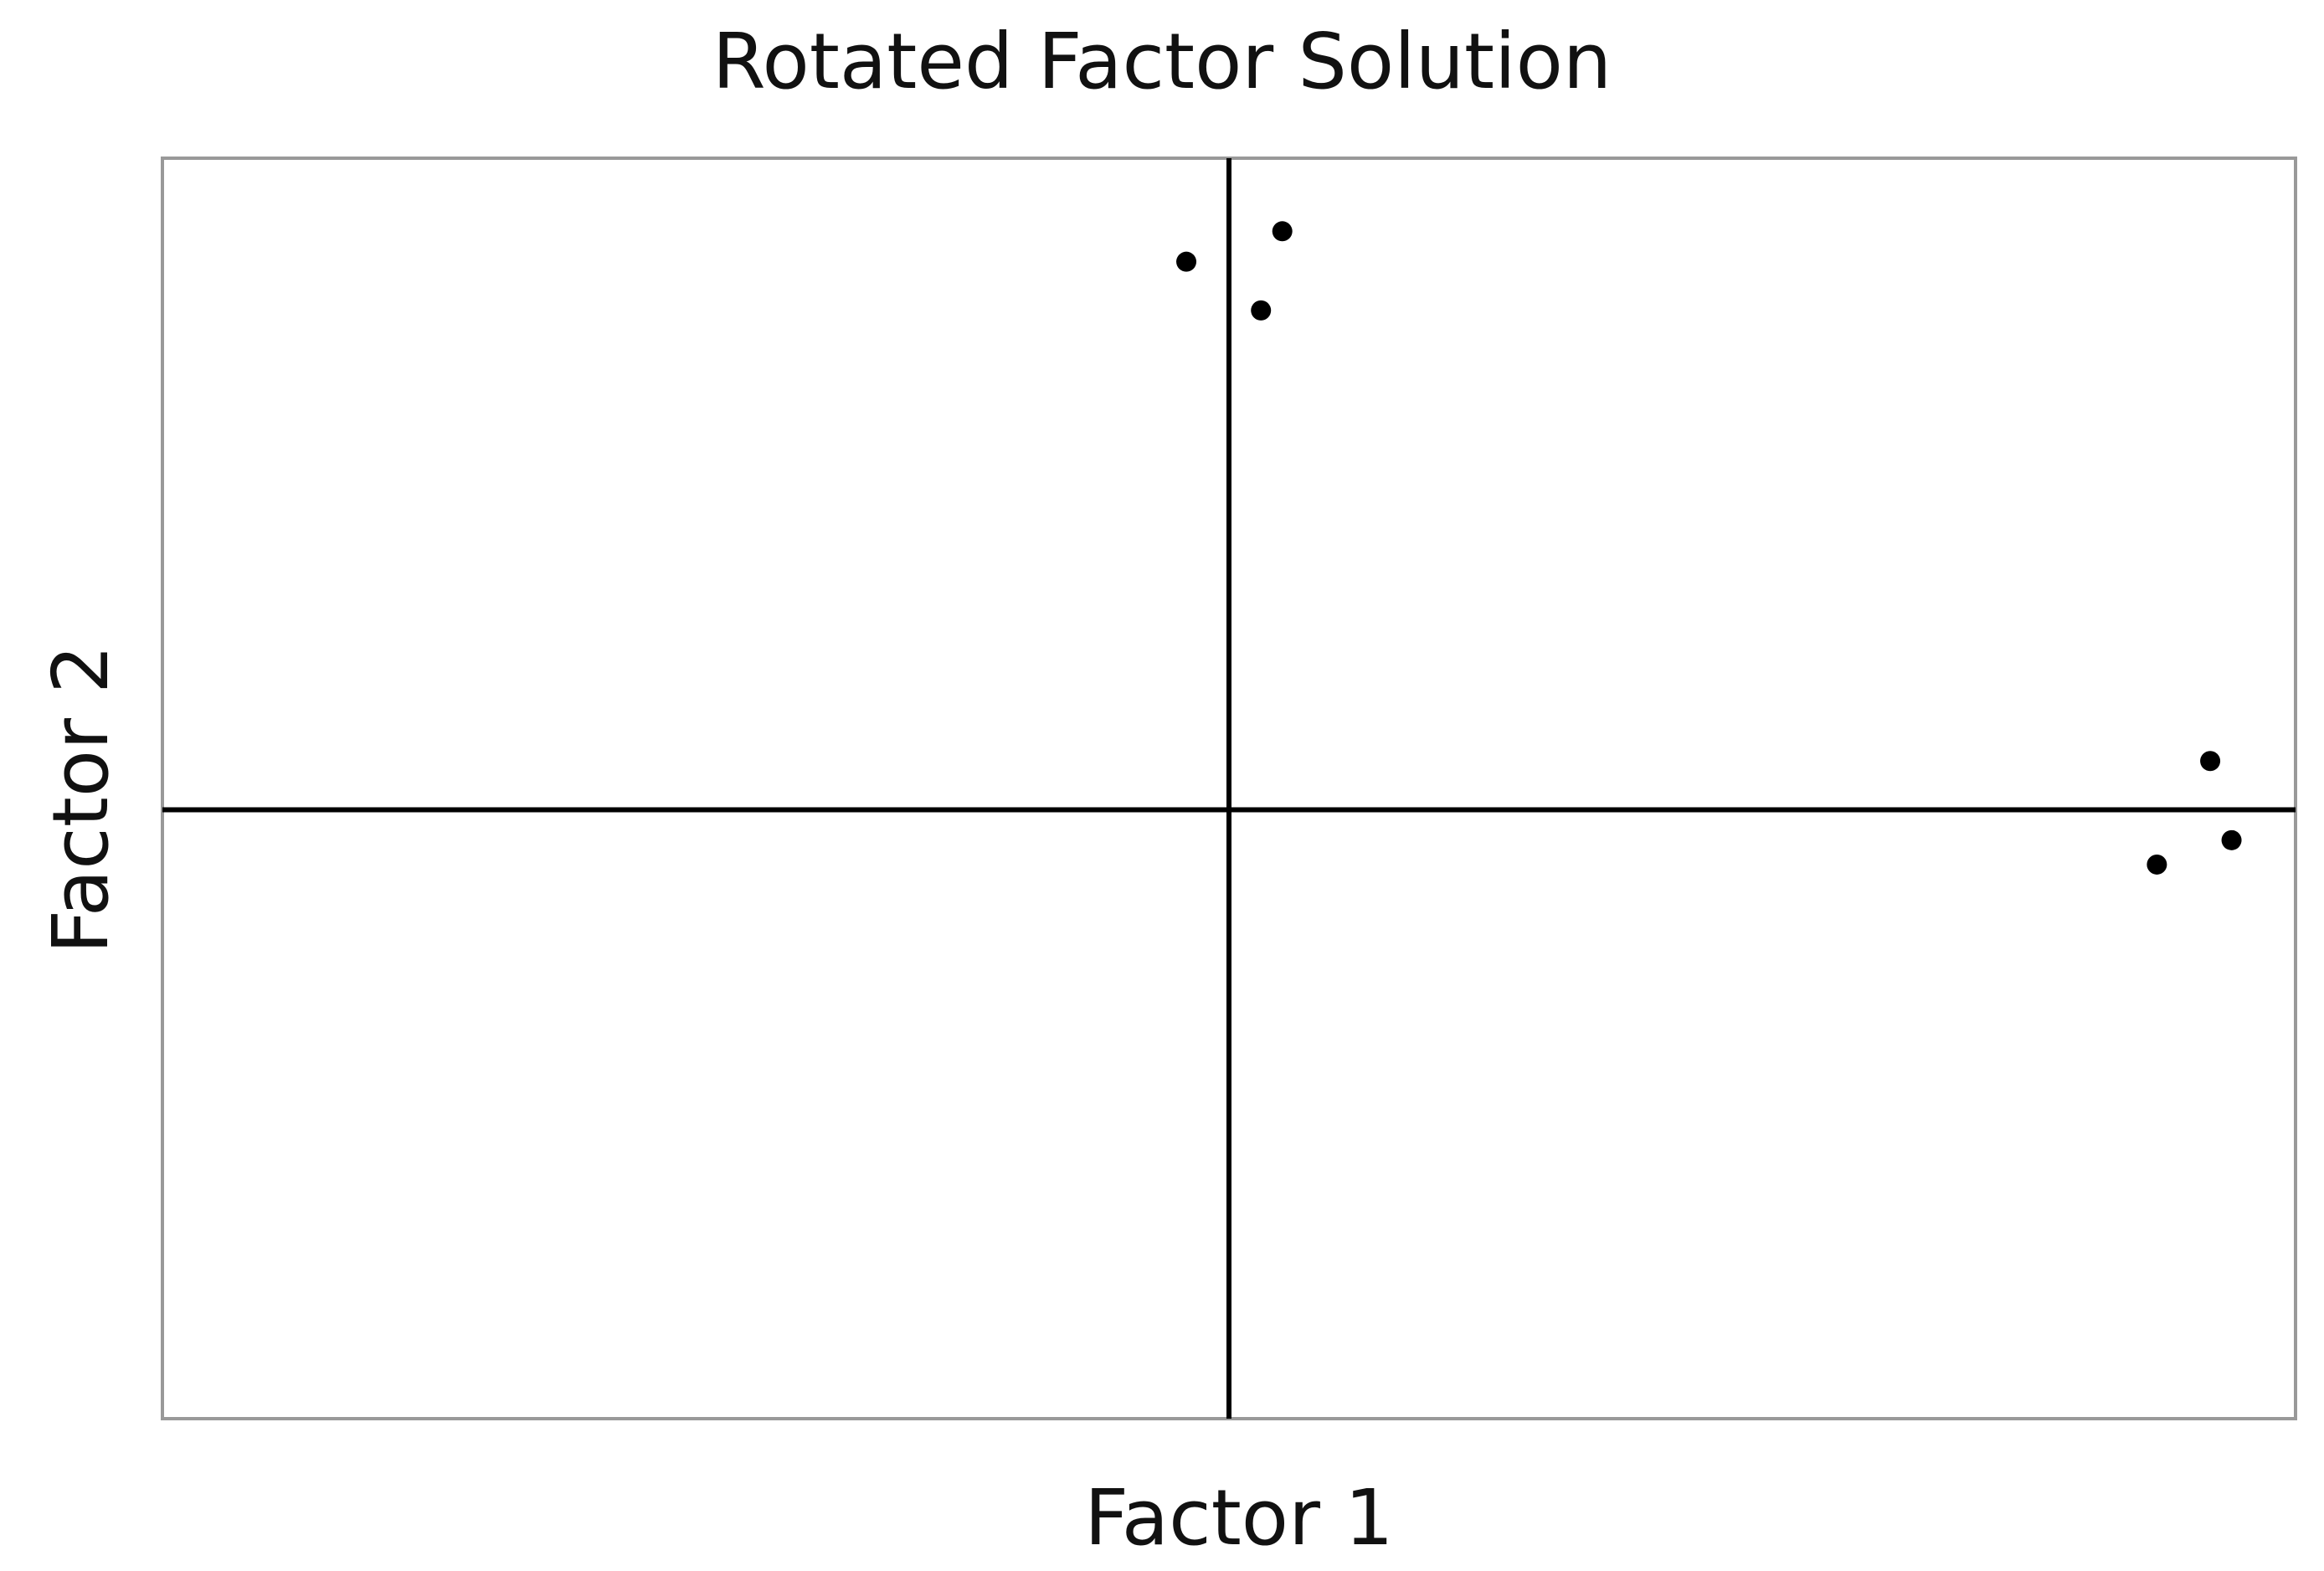 Image resolution: width=2324 pixels, height=1571 pixels. I want to click on x-axis-label: Factor 1, so click(1238, 1518).